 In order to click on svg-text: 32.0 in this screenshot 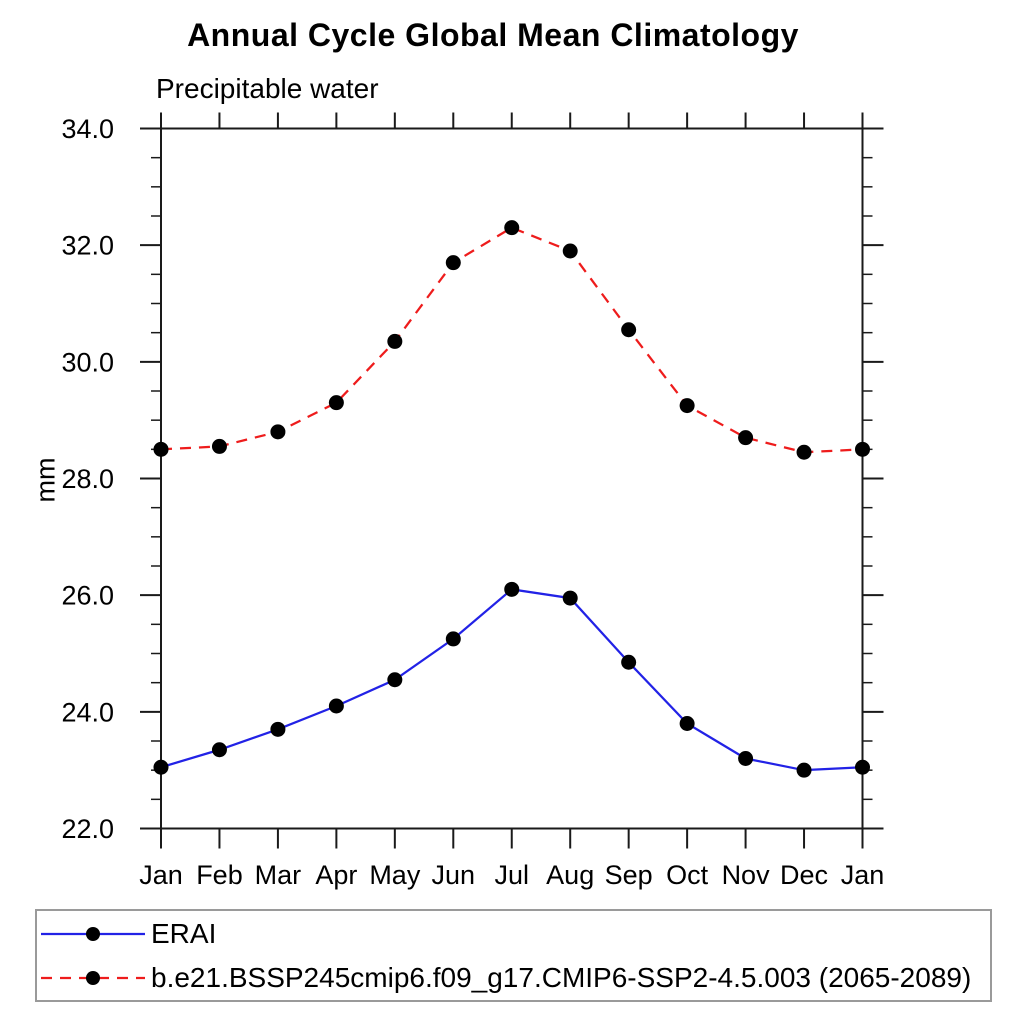, I will do `click(87, 246)`.